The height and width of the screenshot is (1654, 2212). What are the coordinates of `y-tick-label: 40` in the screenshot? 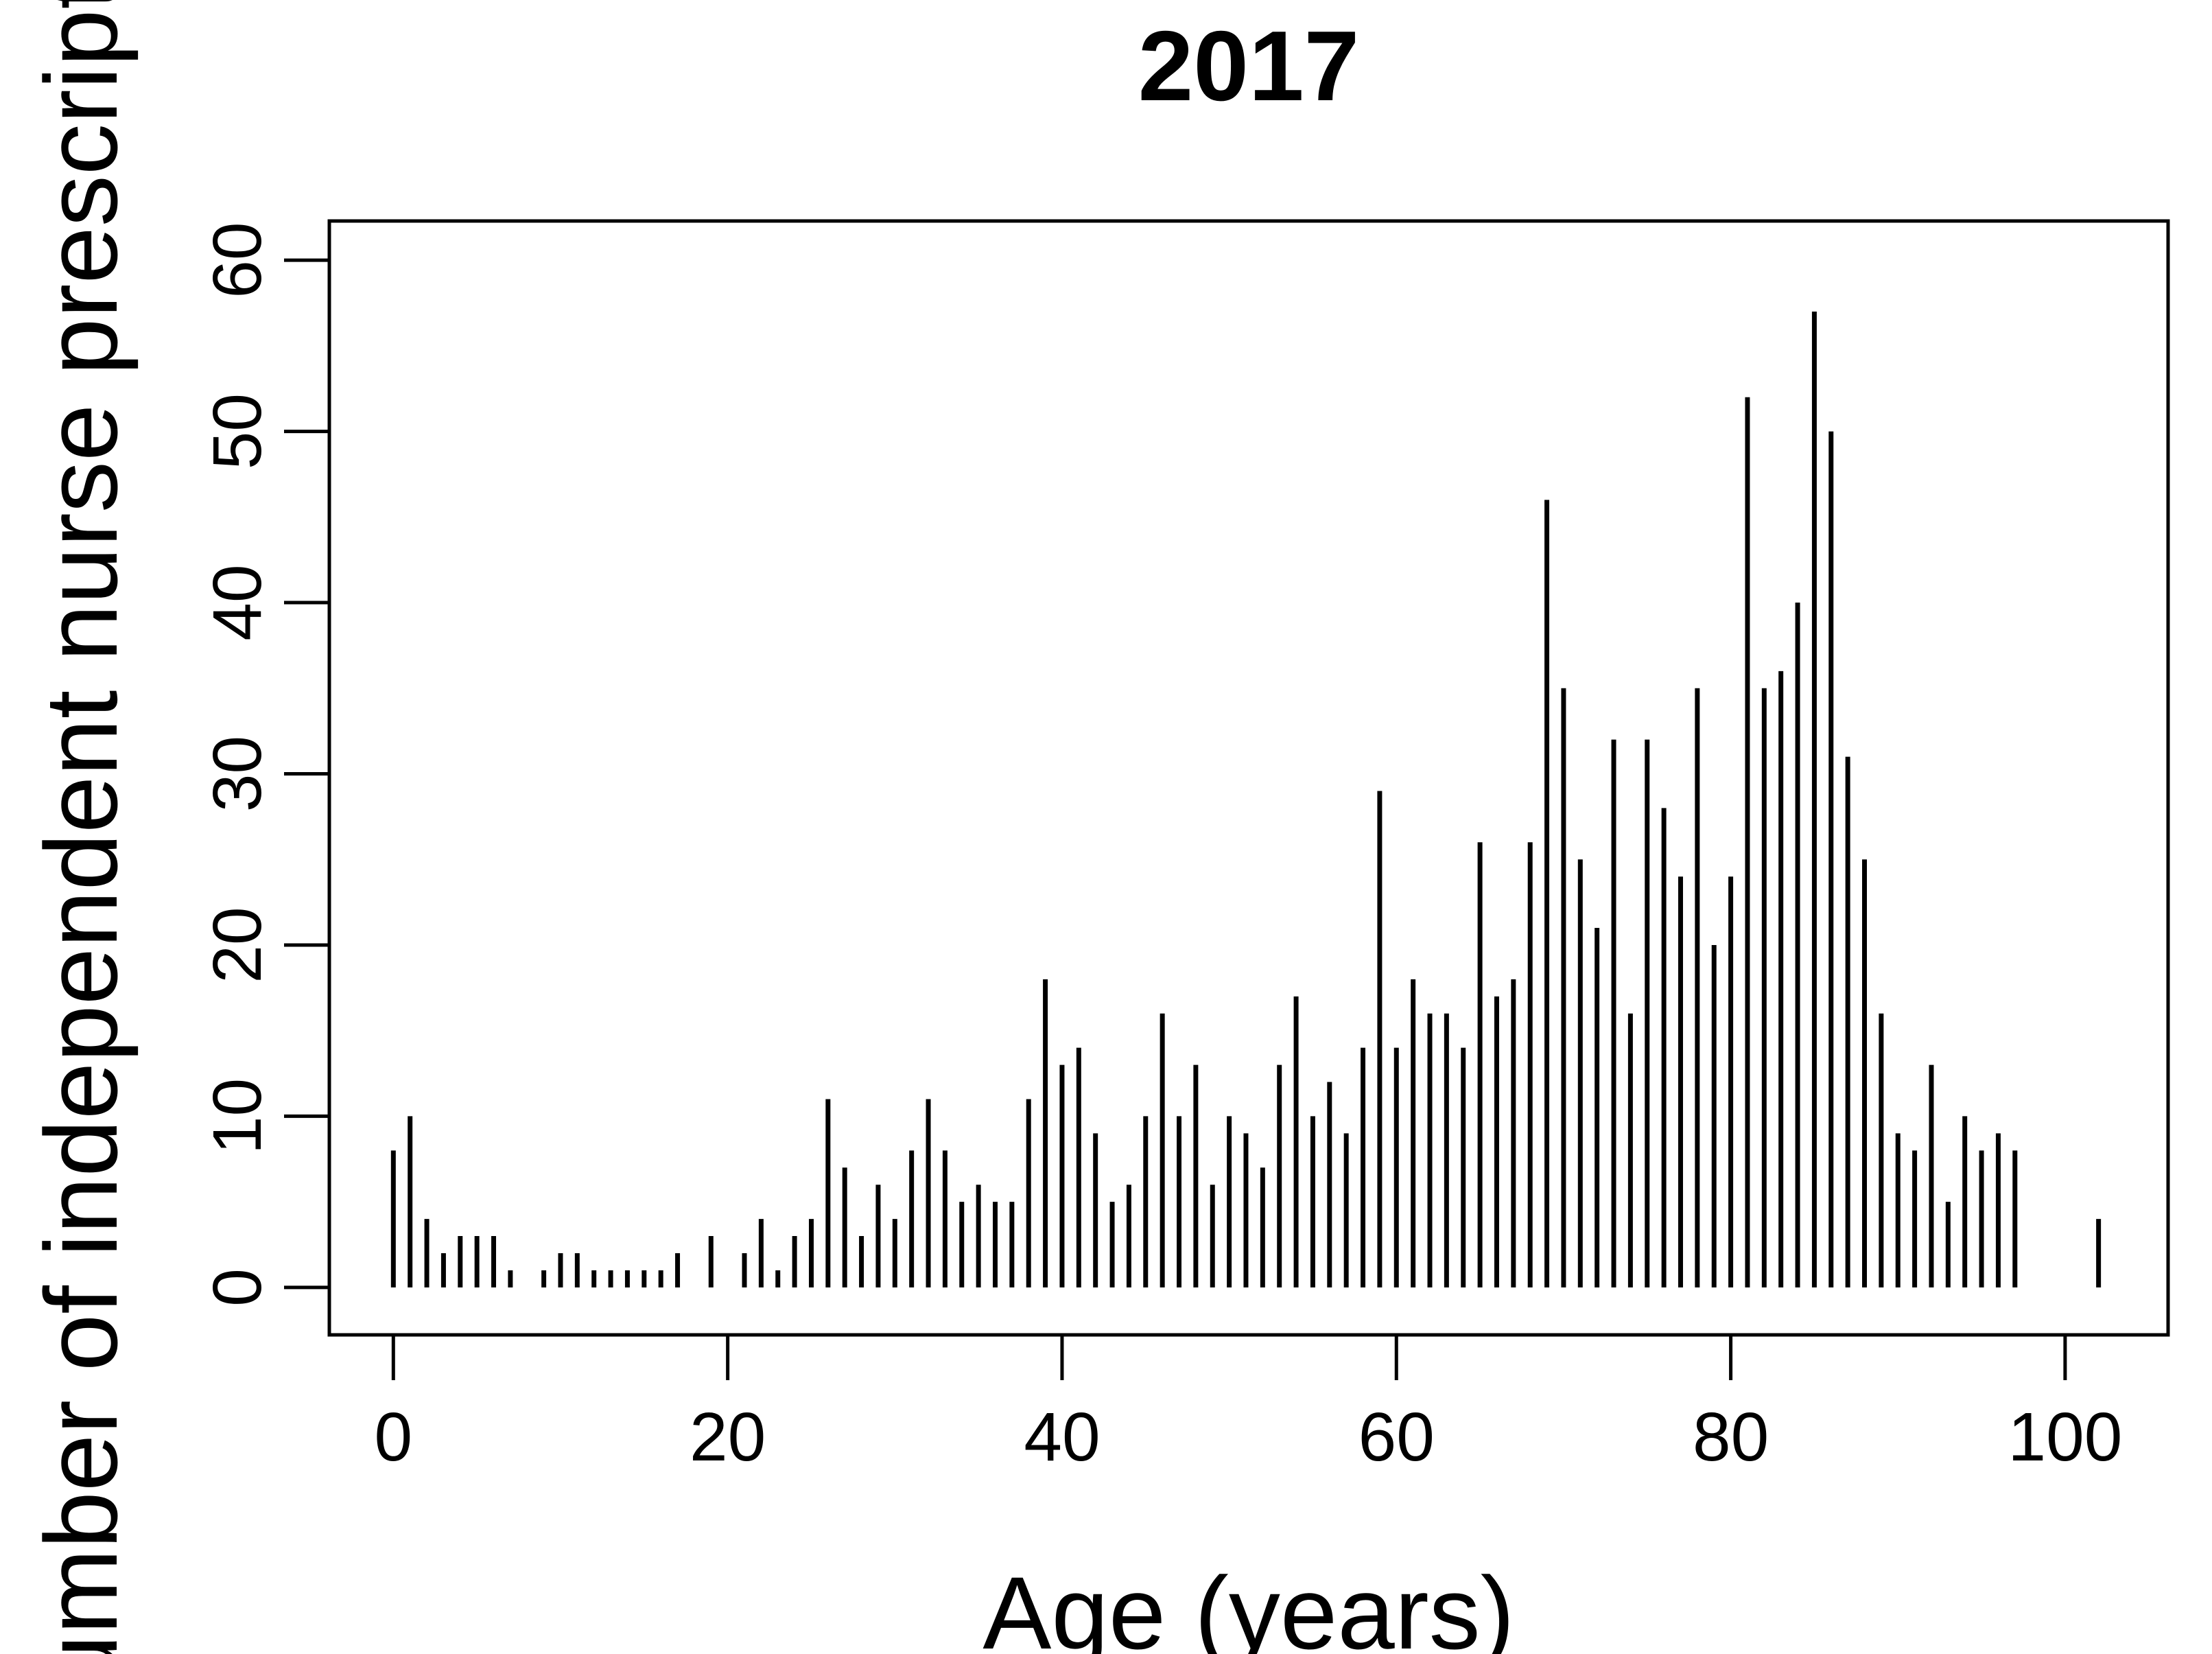 It's located at (237, 602).